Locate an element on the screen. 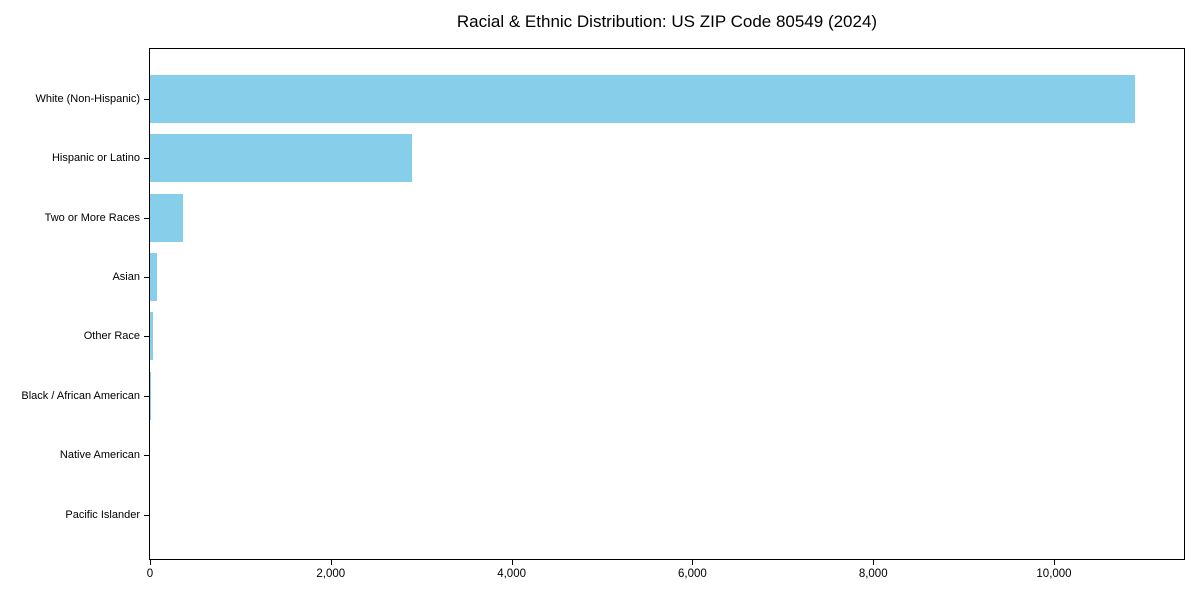  y-axis-label-white-non-hispanic: White (Non-Hispanic) is located at coordinates (87, 98).